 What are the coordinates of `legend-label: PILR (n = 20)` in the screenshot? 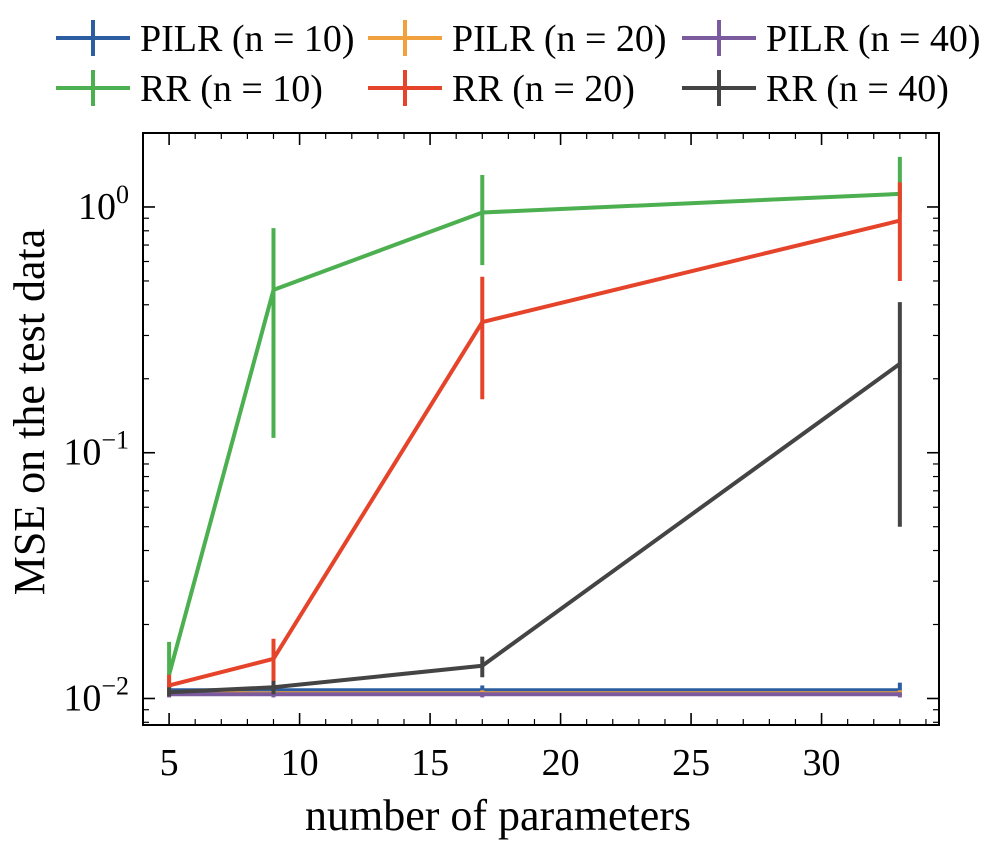 It's located at (559, 39).